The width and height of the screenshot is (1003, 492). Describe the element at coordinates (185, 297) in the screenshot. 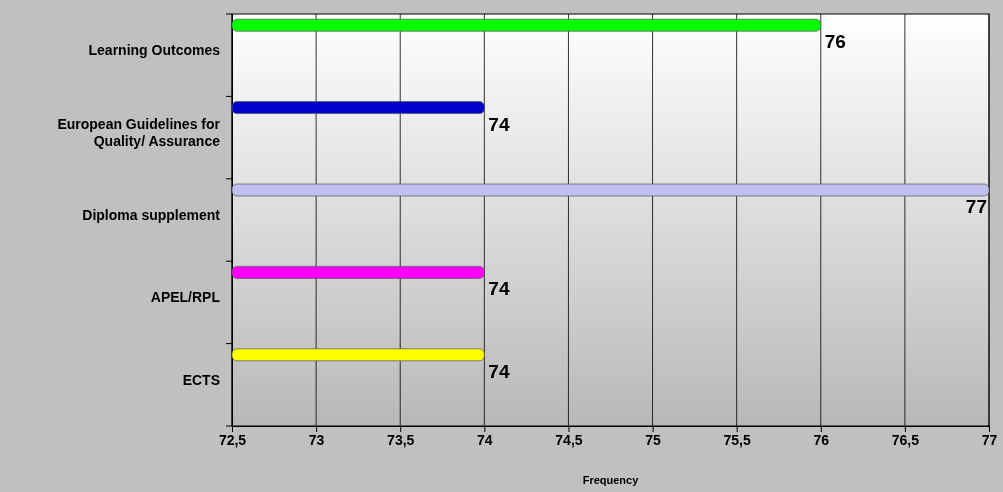

I see `y-tick-label: APEL/RPL` at that location.